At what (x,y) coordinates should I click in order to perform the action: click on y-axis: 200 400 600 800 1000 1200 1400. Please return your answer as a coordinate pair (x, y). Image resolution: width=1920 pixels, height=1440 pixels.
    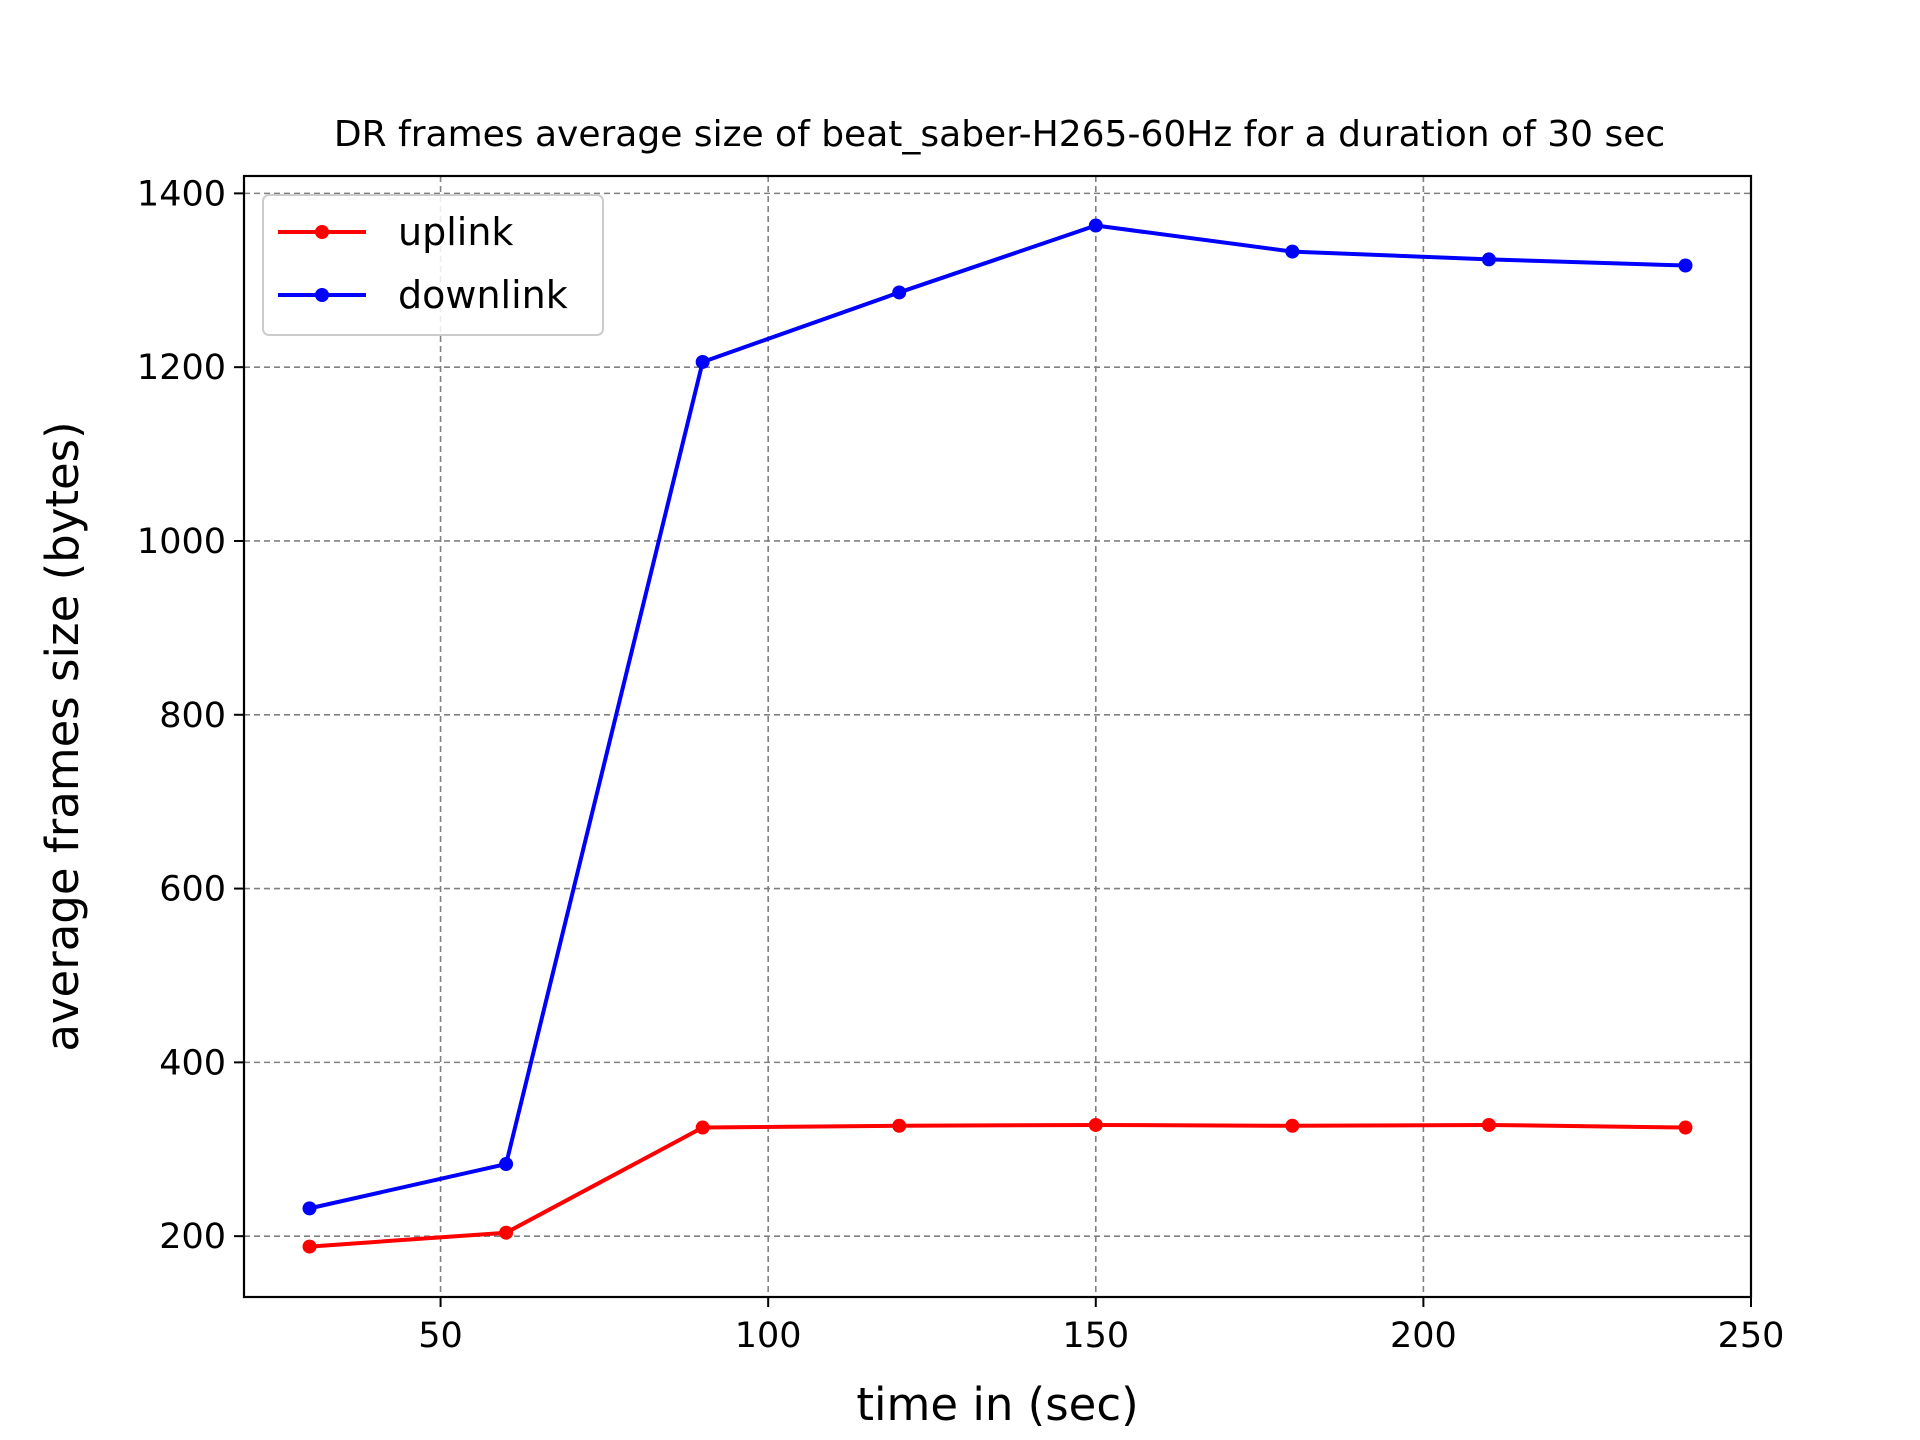
    Looking at the image, I should click on (190, 715).